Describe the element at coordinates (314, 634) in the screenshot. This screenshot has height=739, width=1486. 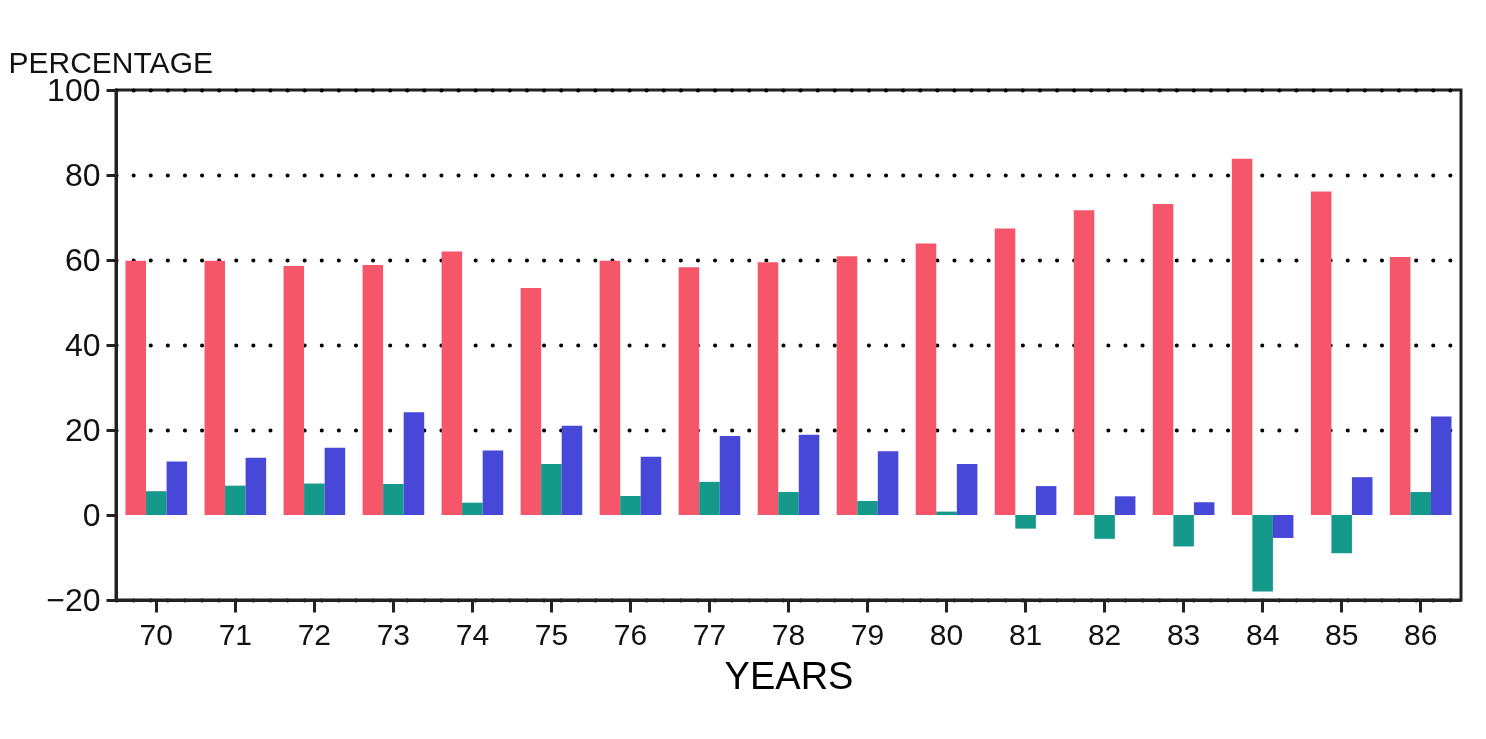
I see `x-tick-label: 72` at that location.